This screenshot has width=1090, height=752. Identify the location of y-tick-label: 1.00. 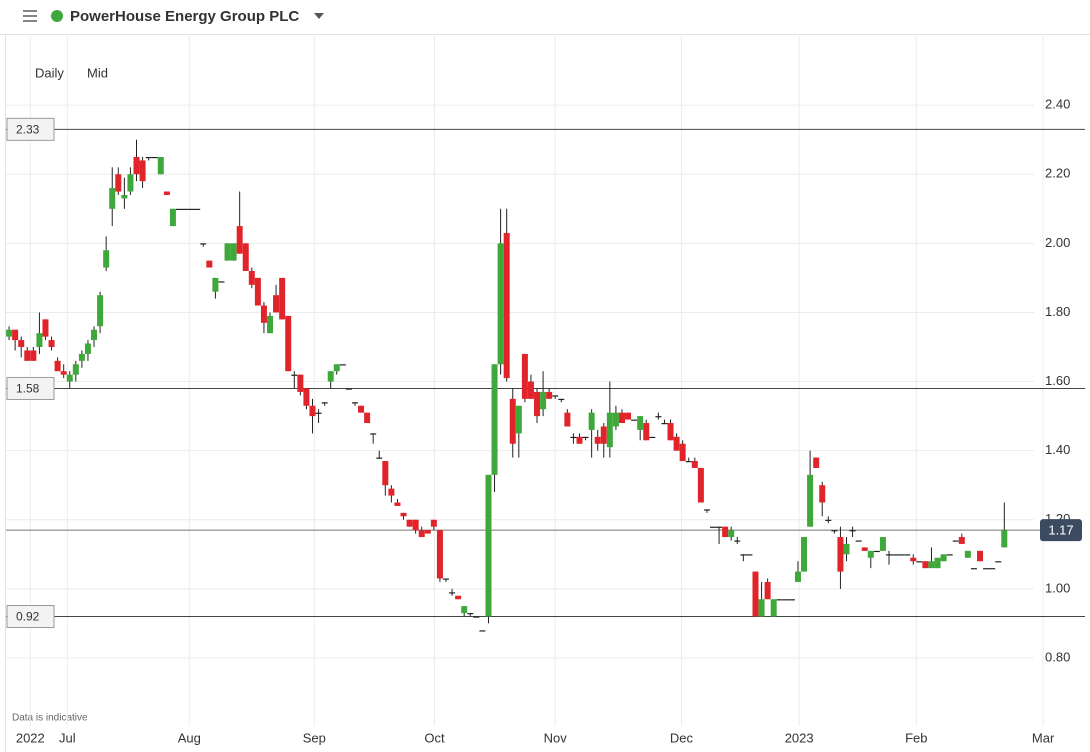
(1057, 587).